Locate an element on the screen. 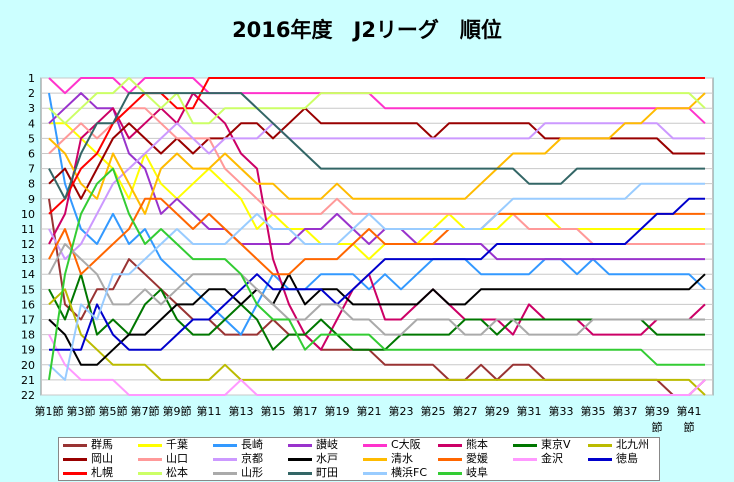 Image resolution: width=734 pixels, height=482 pixels. y-tick-label: 10 is located at coordinates (28, 214).